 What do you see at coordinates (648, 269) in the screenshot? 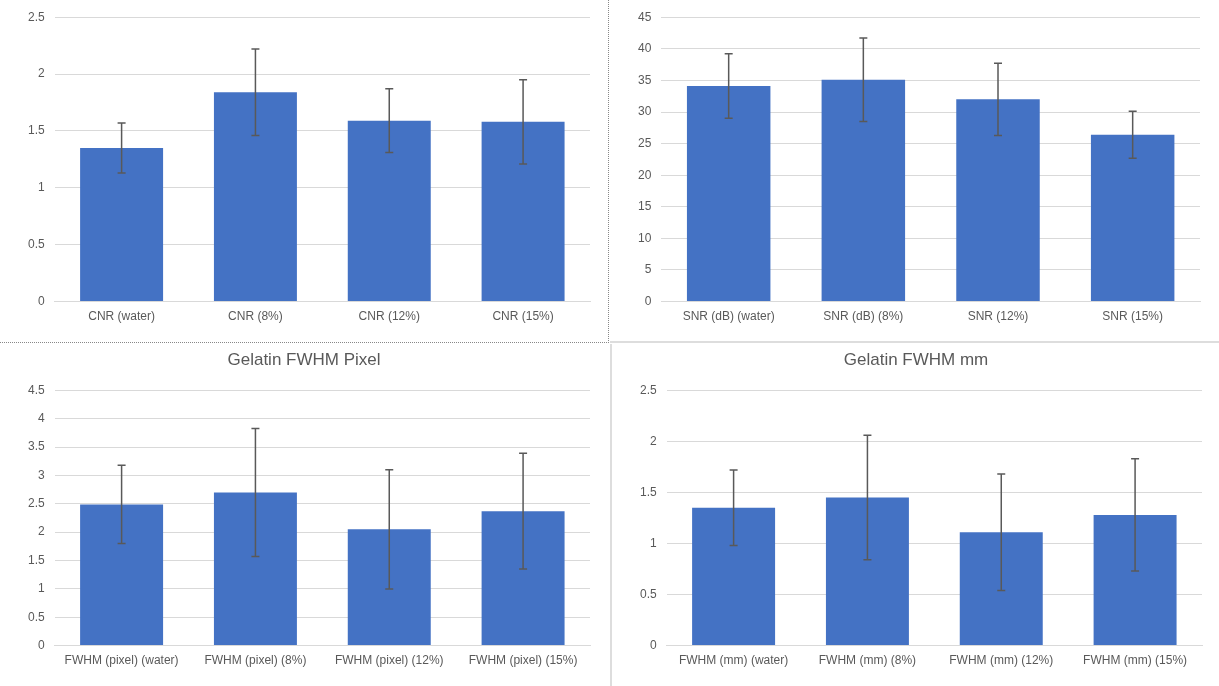
I see `y-tick-label: 5` at bounding box center [648, 269].